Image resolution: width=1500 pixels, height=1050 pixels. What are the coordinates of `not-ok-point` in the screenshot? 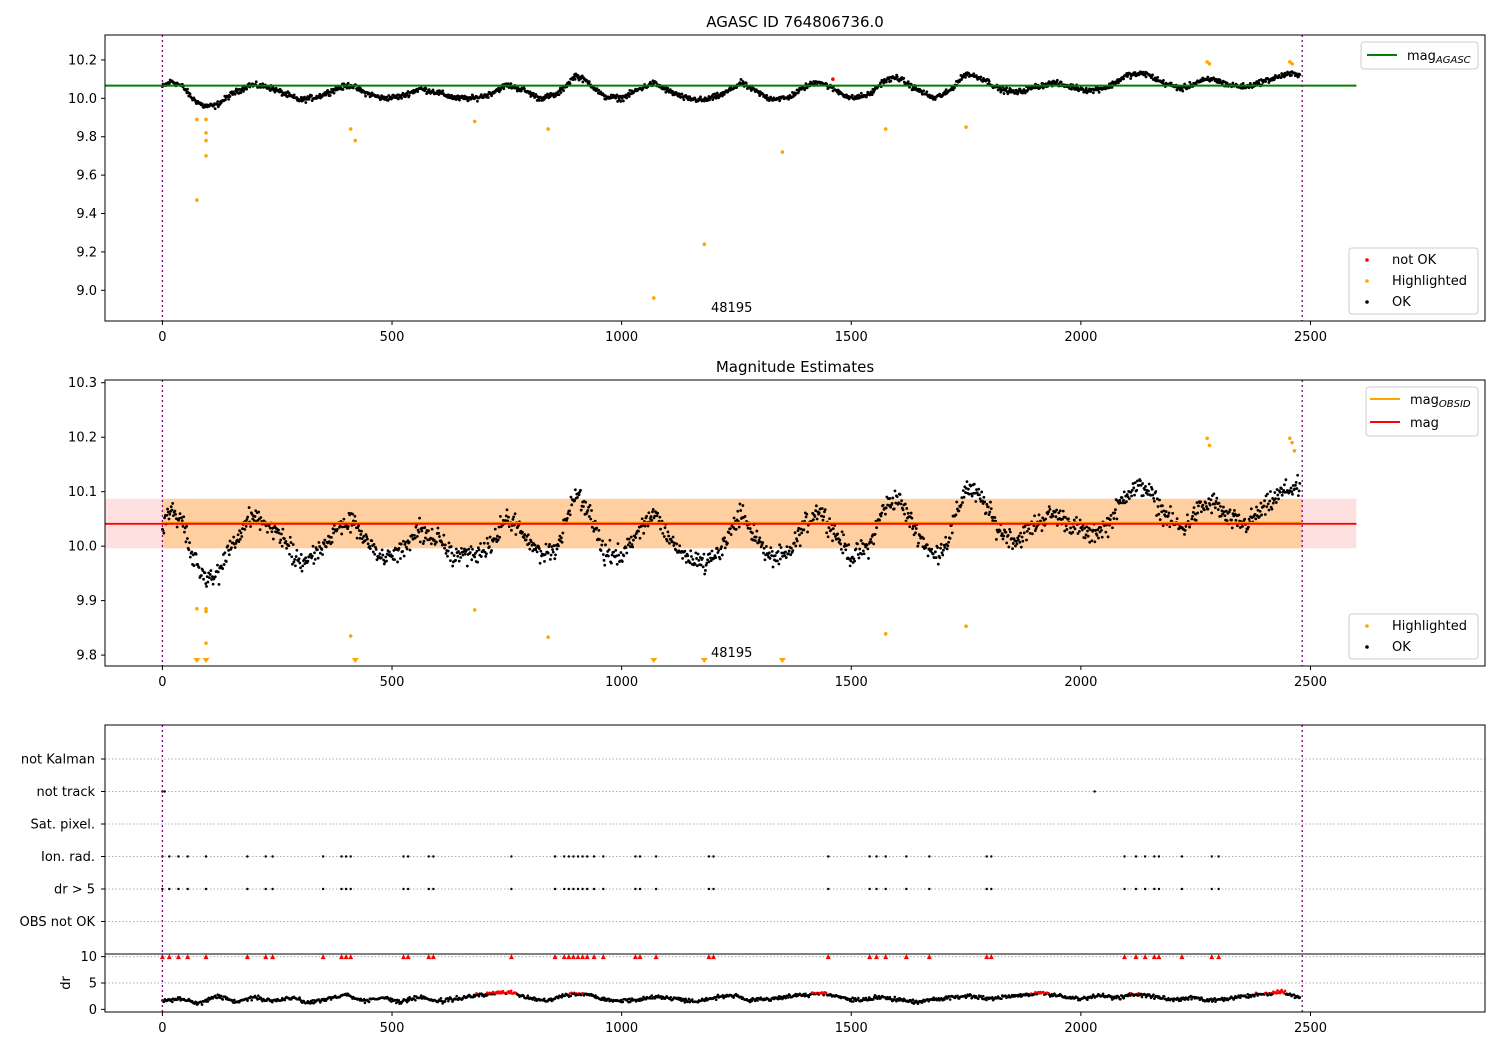 It's located at (833, 79).